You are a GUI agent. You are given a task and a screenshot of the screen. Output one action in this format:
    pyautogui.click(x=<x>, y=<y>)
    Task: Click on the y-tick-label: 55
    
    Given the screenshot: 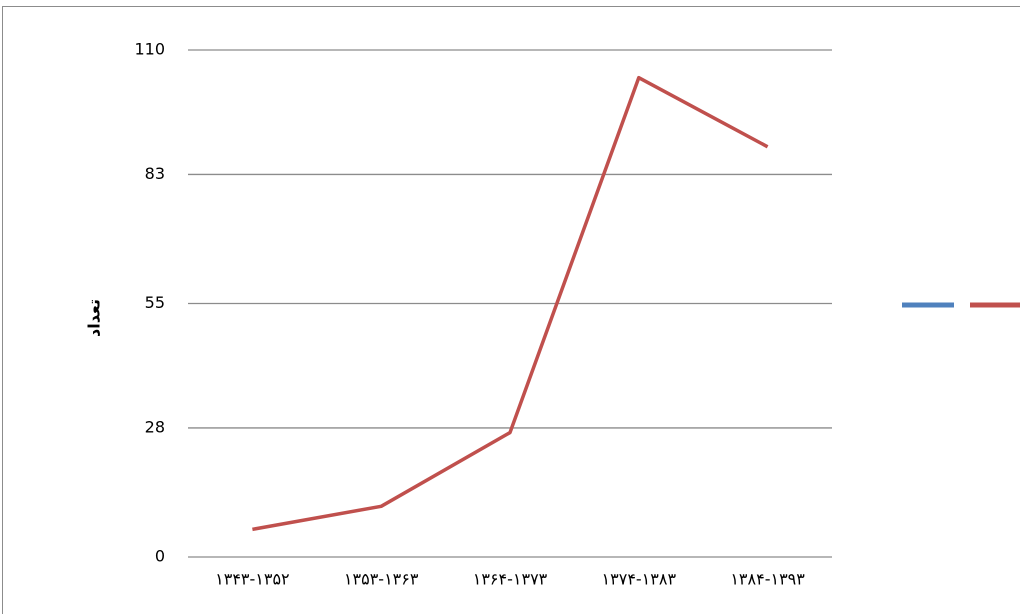 What is the action you would take?
    pyautogui.click(x=155, y=302)
    